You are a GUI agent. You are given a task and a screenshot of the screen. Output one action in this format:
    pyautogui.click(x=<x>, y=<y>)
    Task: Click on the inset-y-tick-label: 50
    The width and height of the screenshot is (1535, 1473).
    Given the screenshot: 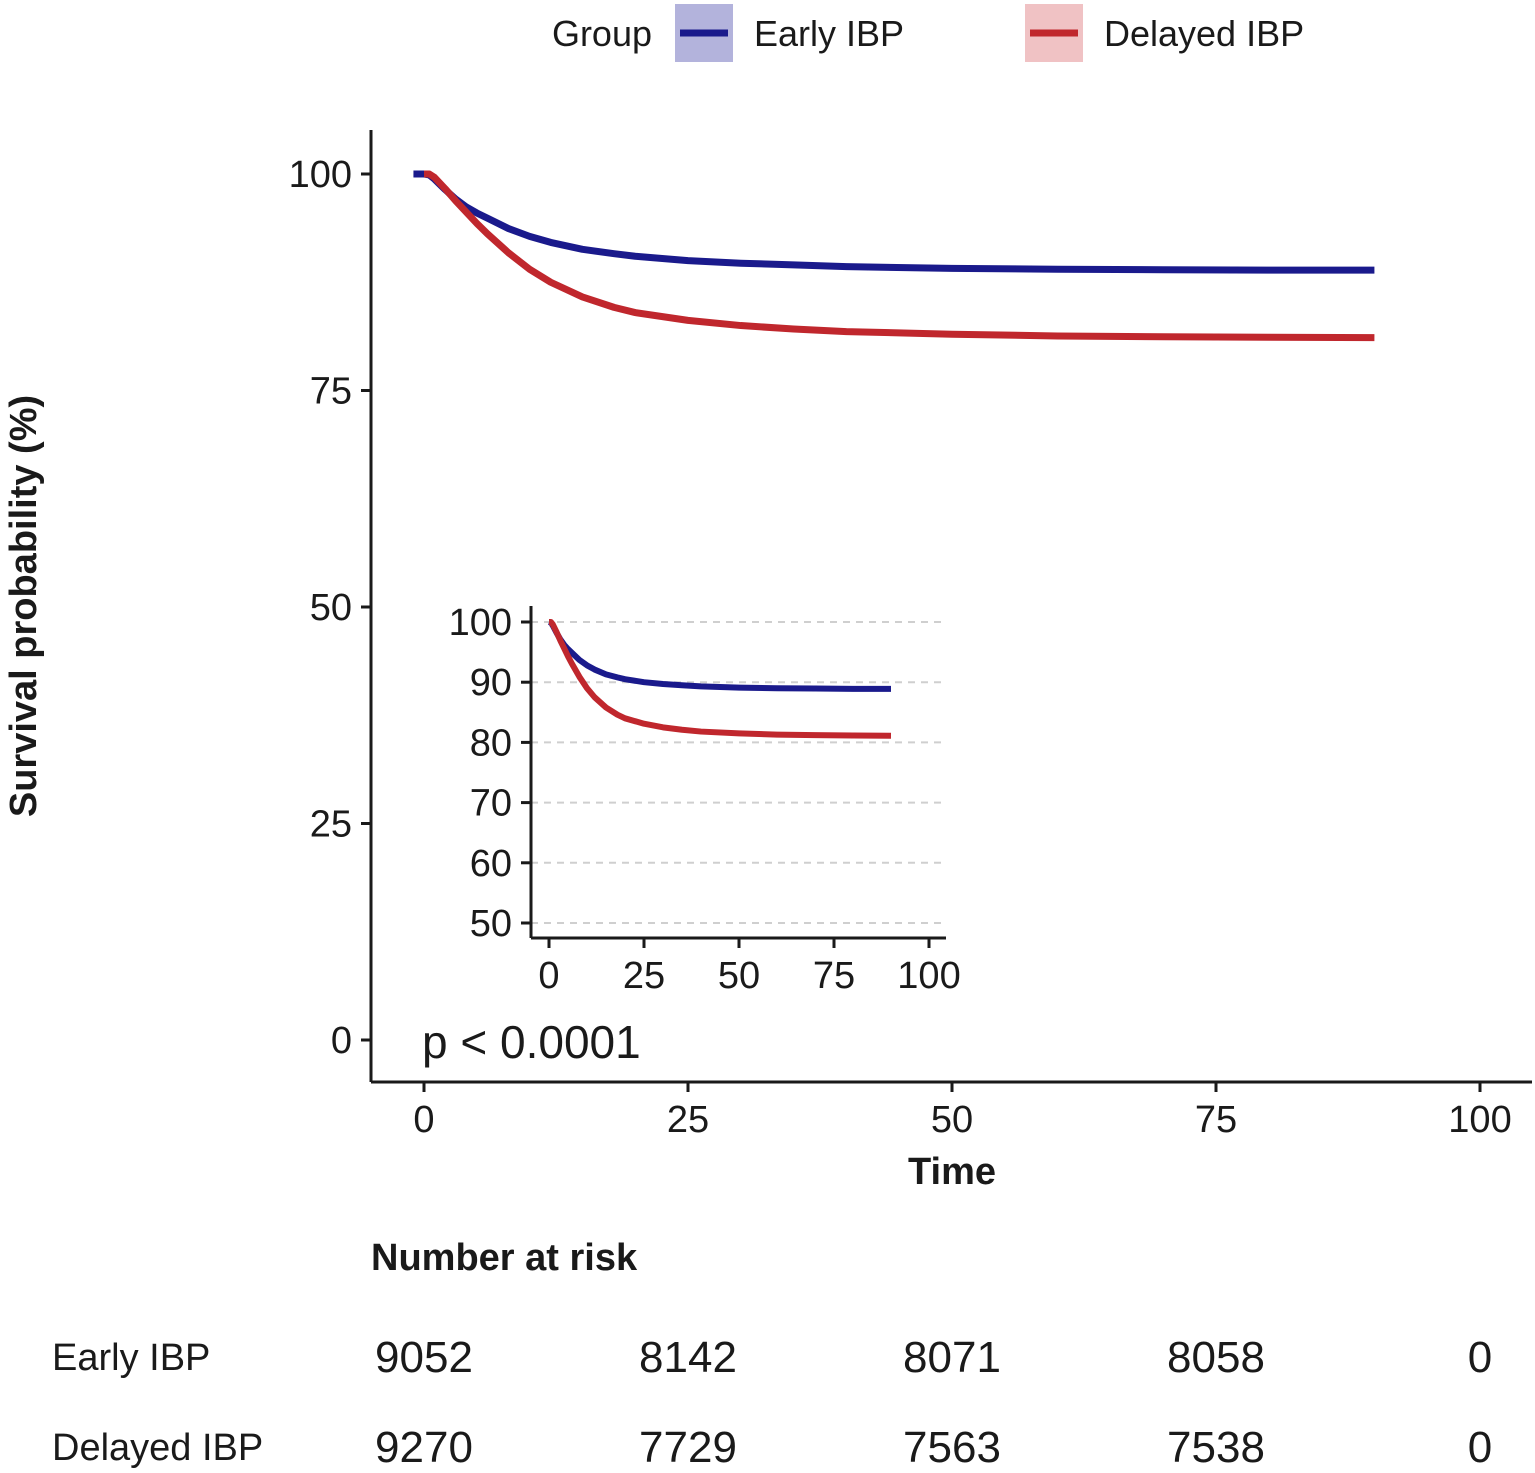 What is the action you would take?
    pyautogui.click(x=491, y=924)
    